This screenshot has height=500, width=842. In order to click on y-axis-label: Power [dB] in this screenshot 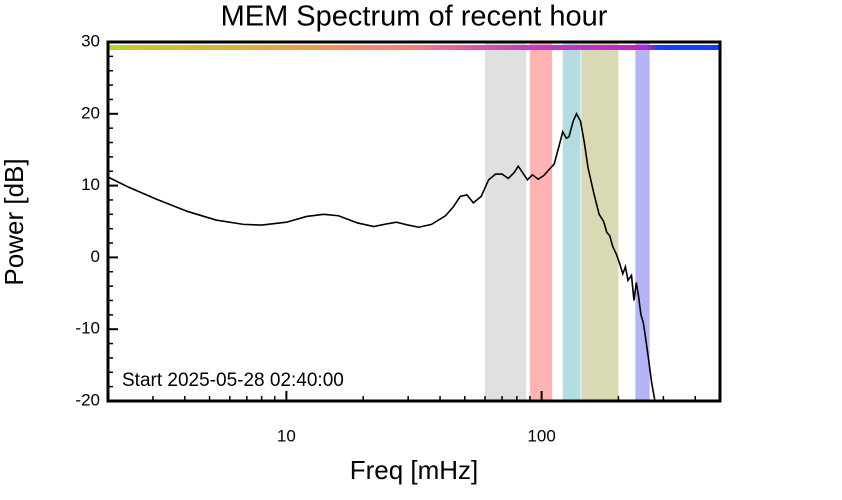, I will do `click(14, 221)`.